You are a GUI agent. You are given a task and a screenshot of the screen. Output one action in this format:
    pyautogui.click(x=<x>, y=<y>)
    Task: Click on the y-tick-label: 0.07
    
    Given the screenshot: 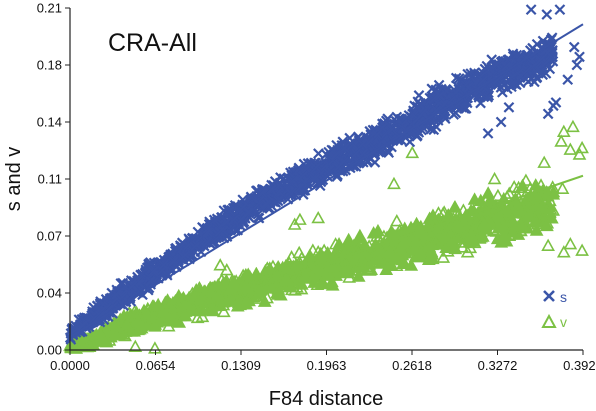 What is the action you would take?
    pyautogui.click(x=49, y=236)
    